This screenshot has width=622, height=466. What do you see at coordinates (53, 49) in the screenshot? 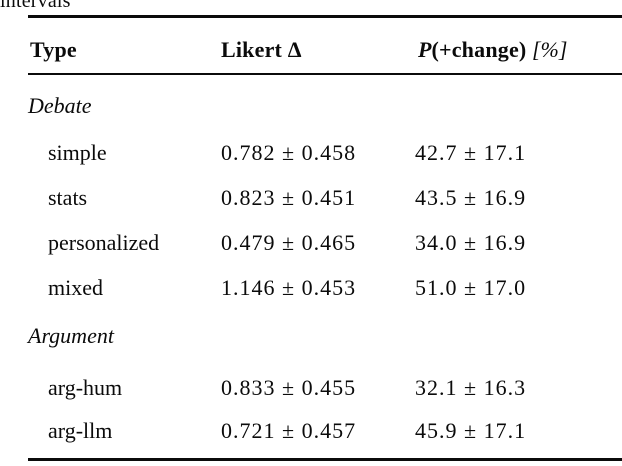
I see `header-type: Type` at bounding box center [53, 49].